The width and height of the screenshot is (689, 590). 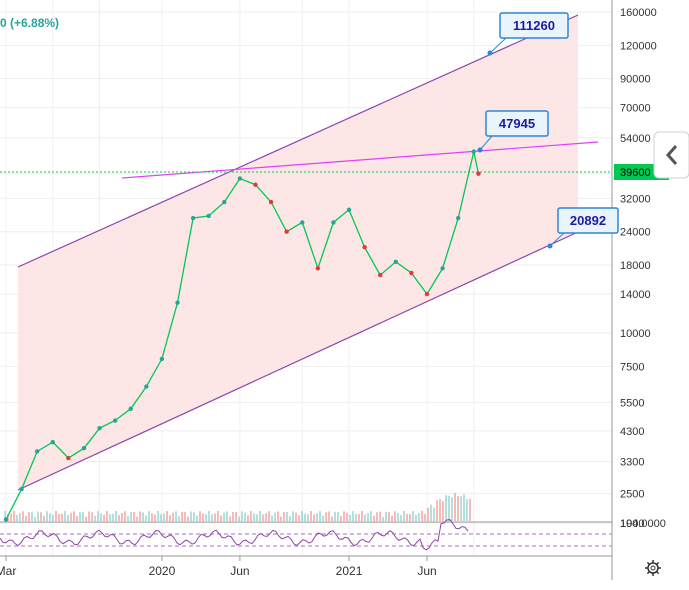 I want to click on price-tick-label: 70000, so click(x=635, y=109).